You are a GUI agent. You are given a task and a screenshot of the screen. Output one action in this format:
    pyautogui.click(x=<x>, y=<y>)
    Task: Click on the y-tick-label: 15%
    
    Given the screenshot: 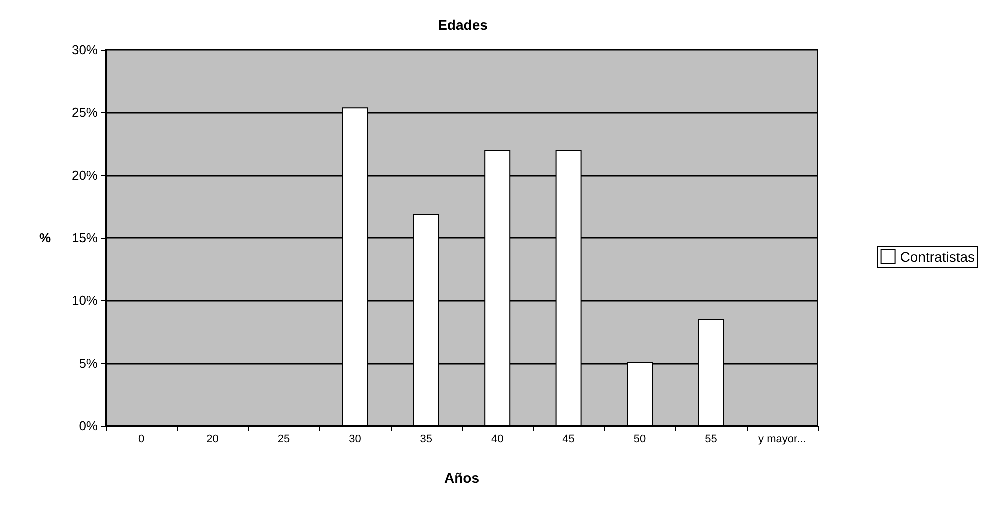 What is the action you would take?
    pyautogui.click(x=85, y=238)
    